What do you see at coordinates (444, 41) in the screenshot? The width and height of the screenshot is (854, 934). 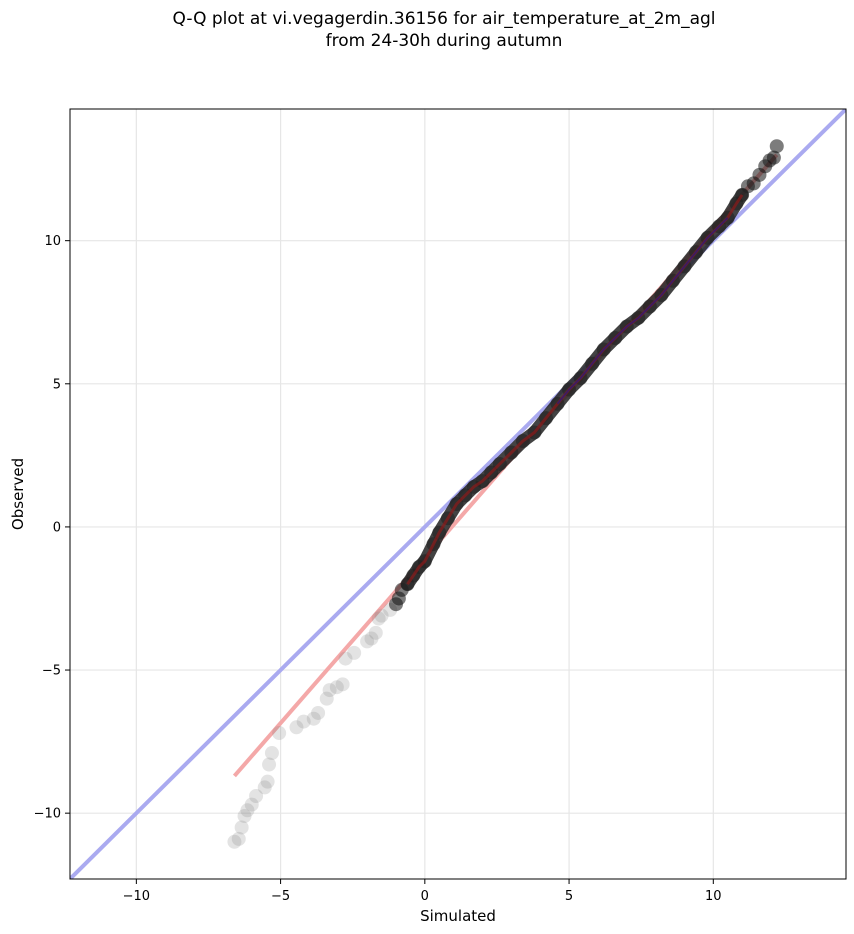 I see `chart-title-line-2: from 24-30h during autumn` at bounding box center [444, 41].